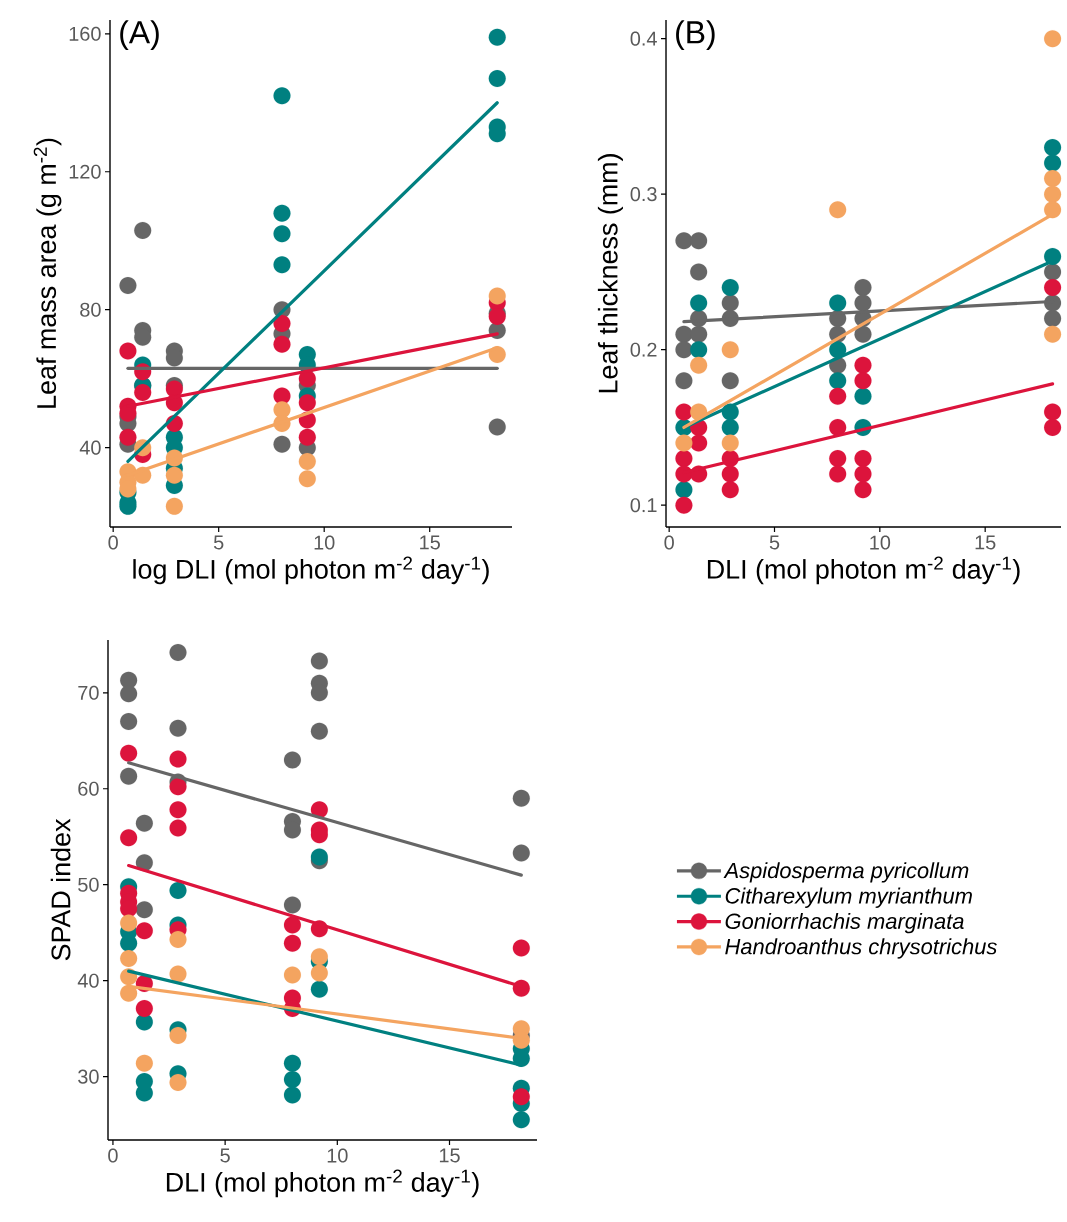  What do you see at coordinates (85, 171) in the screenshot?
I see `y-tick-label: 120` at bounding box center [85, 171].